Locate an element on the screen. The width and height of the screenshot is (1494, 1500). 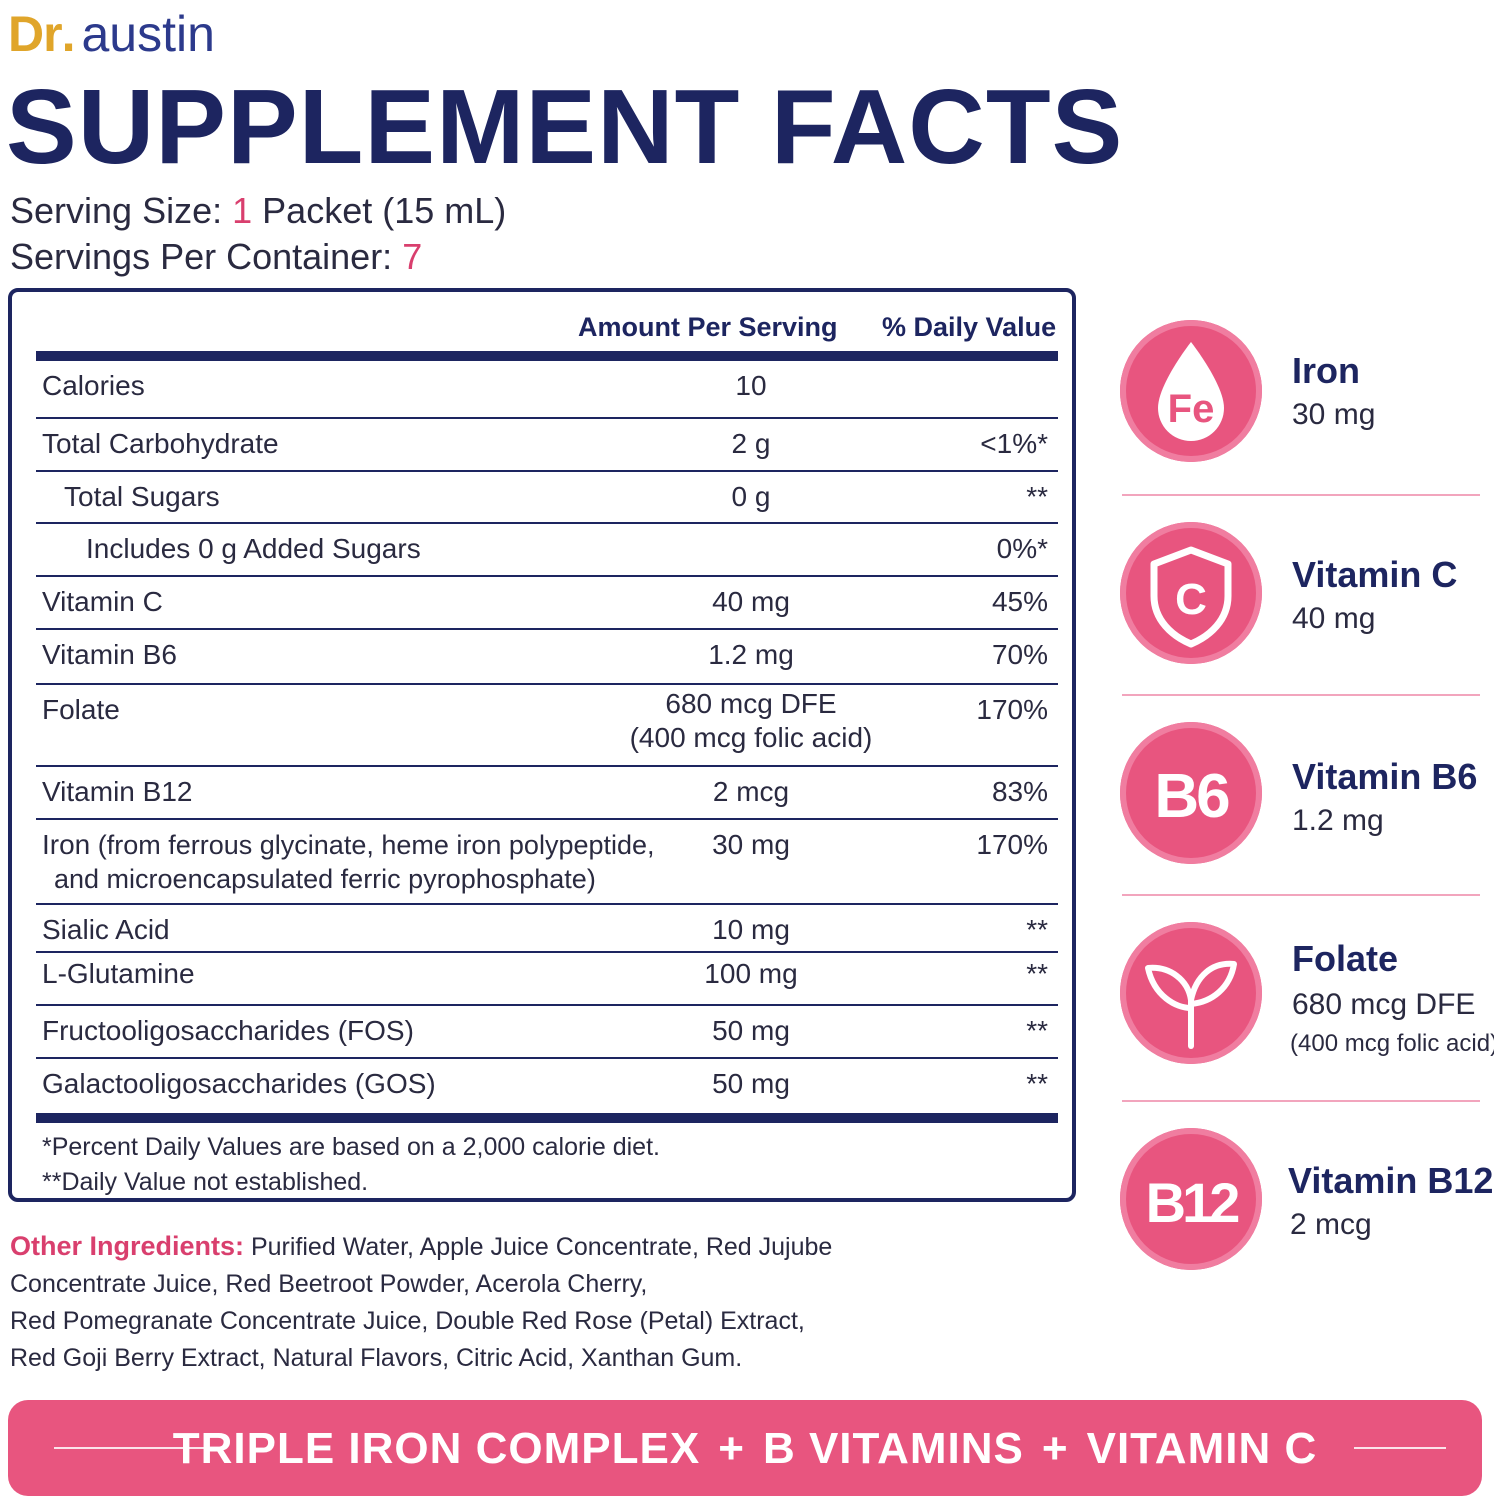
footnote-not-established: **Daily Value not established. is located at coordinates (205, 1182).